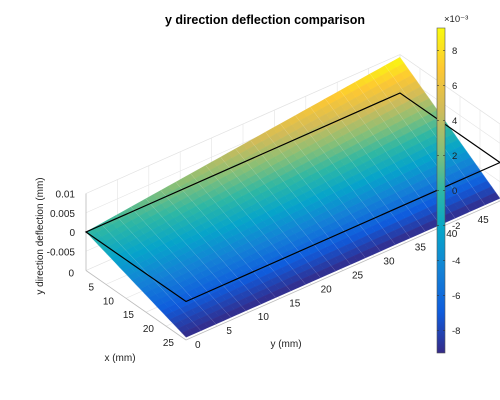 The height and width of the screenshot is (400, 500). I want to click on x-tick-label: 0, so click(71, 274).